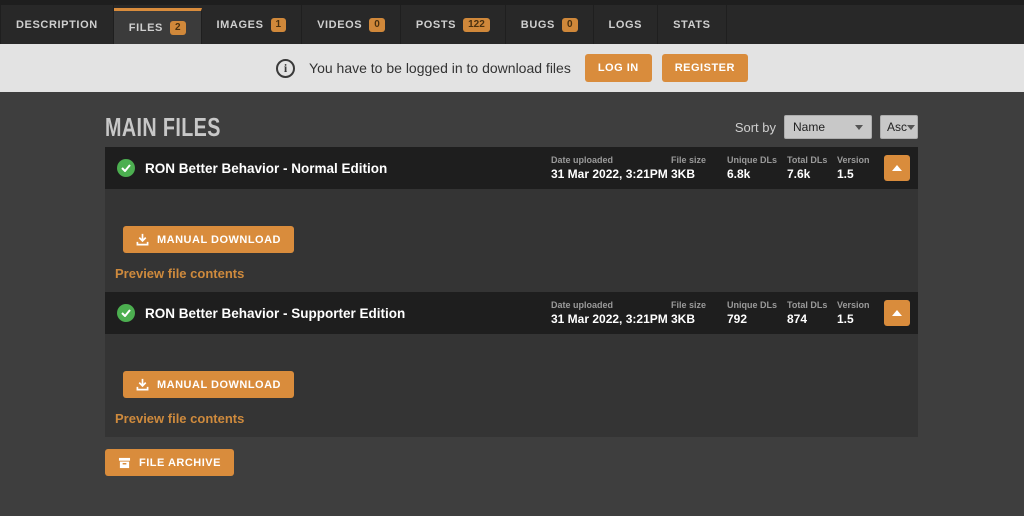 This screenshot has width=1024, height=516. I want to click on tab-count-badge: 122, so click(476, 24).